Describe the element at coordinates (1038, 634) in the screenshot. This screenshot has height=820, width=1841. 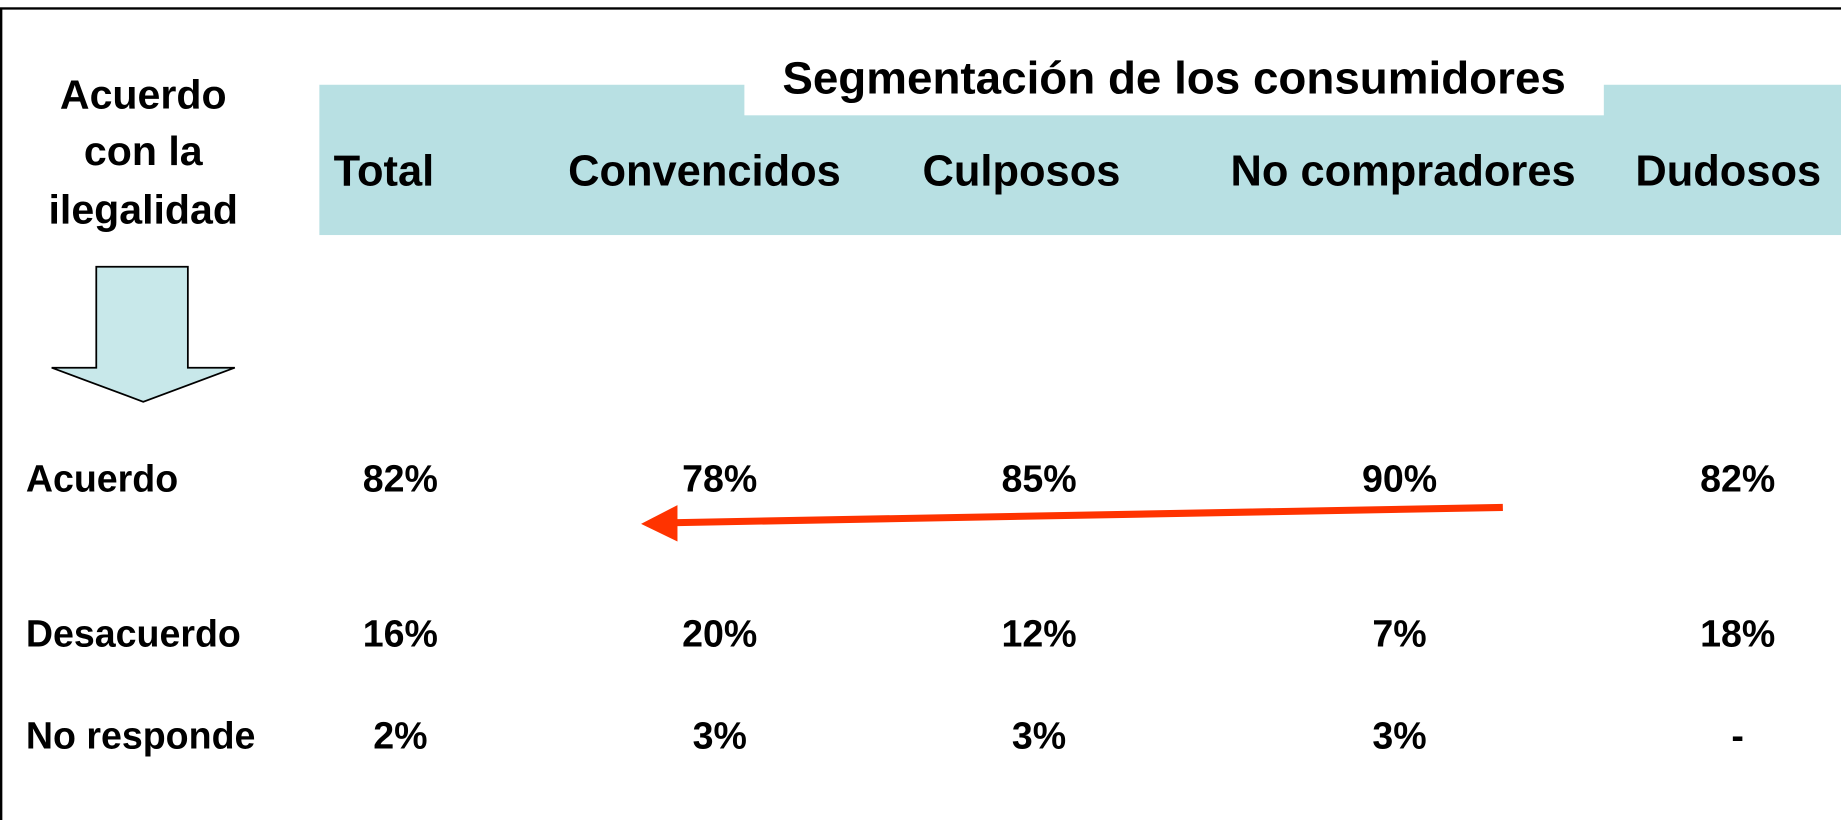
I see `cell: 12%` at that location.